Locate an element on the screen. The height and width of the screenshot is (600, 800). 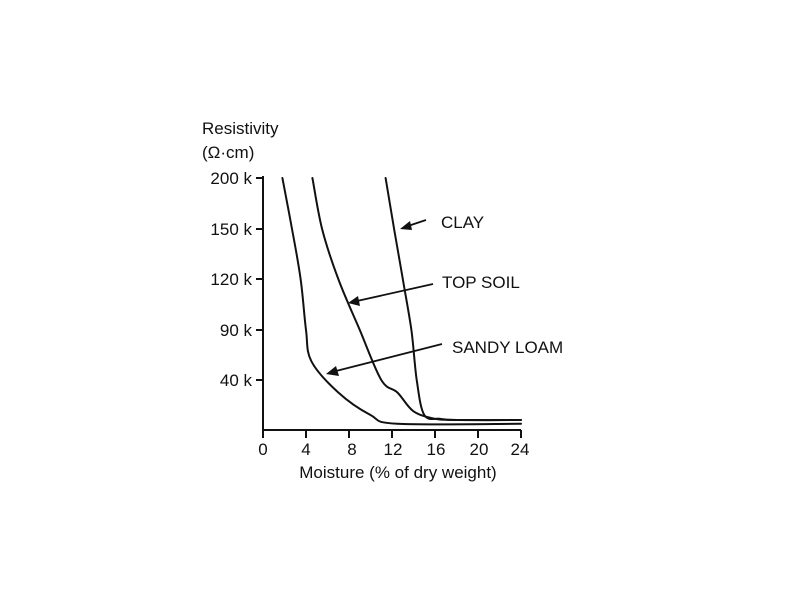
top-soil-arrow-line is located at coordinates (395, 292).